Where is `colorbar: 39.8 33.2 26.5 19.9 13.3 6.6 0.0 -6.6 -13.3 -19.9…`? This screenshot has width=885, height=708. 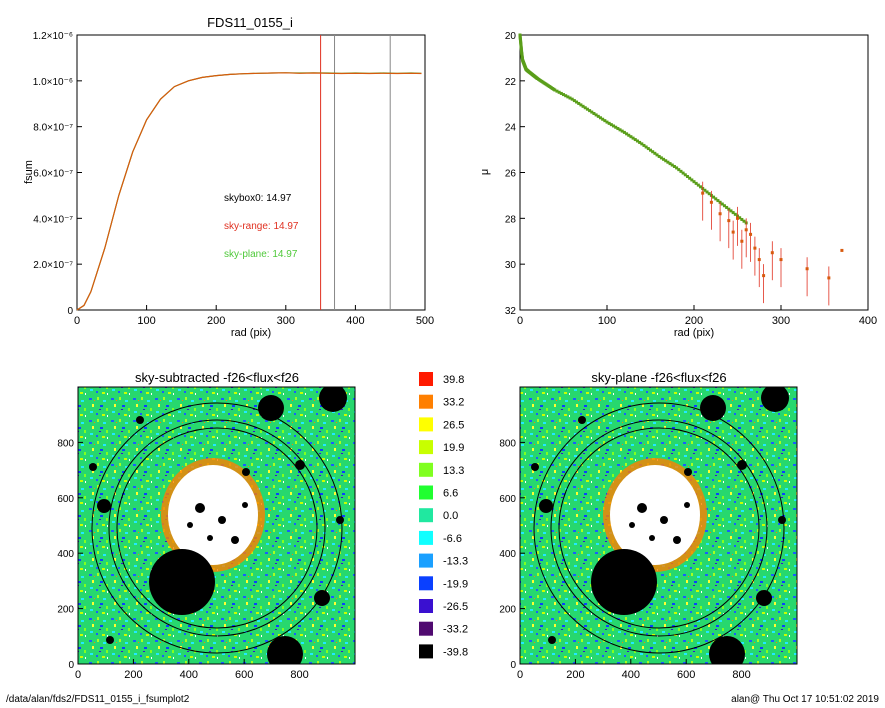 colorbar: 39.8 33.2 26.5 19.9 13.3 6.6 0.0 -6.6 -13.3 -19.9… is located at coordinates (443, 515).